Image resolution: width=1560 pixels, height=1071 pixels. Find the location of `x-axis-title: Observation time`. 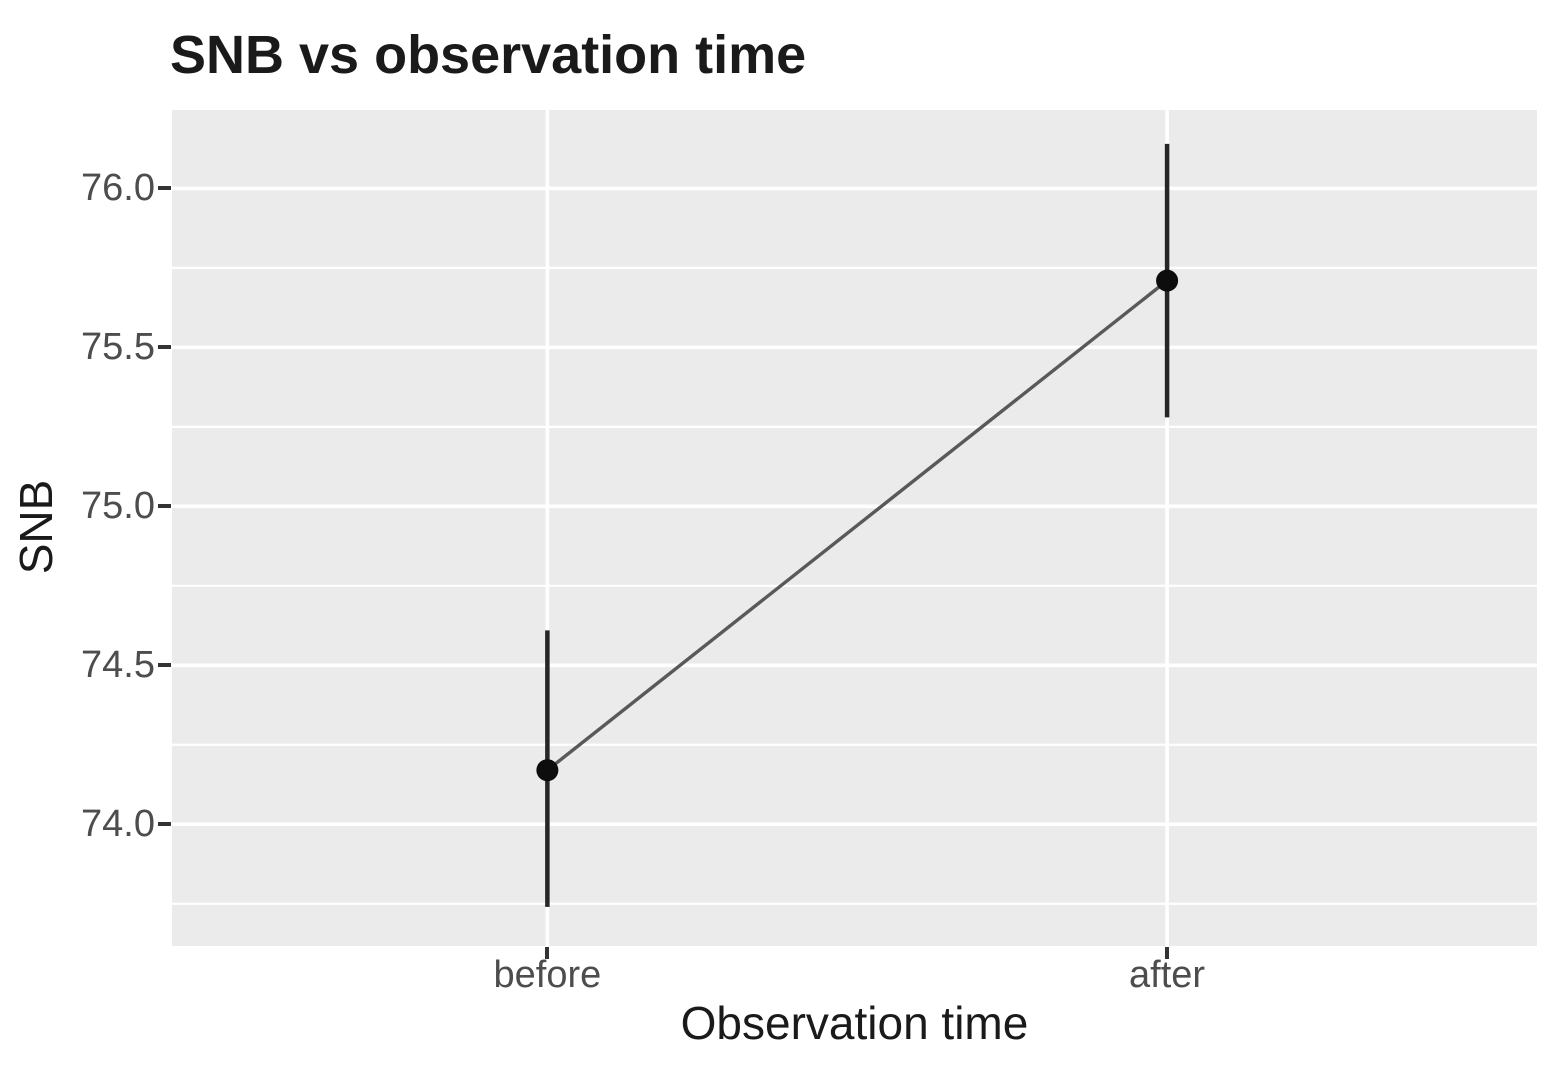

x-axis-title: Observation time is located at coordinates (854, 1023).